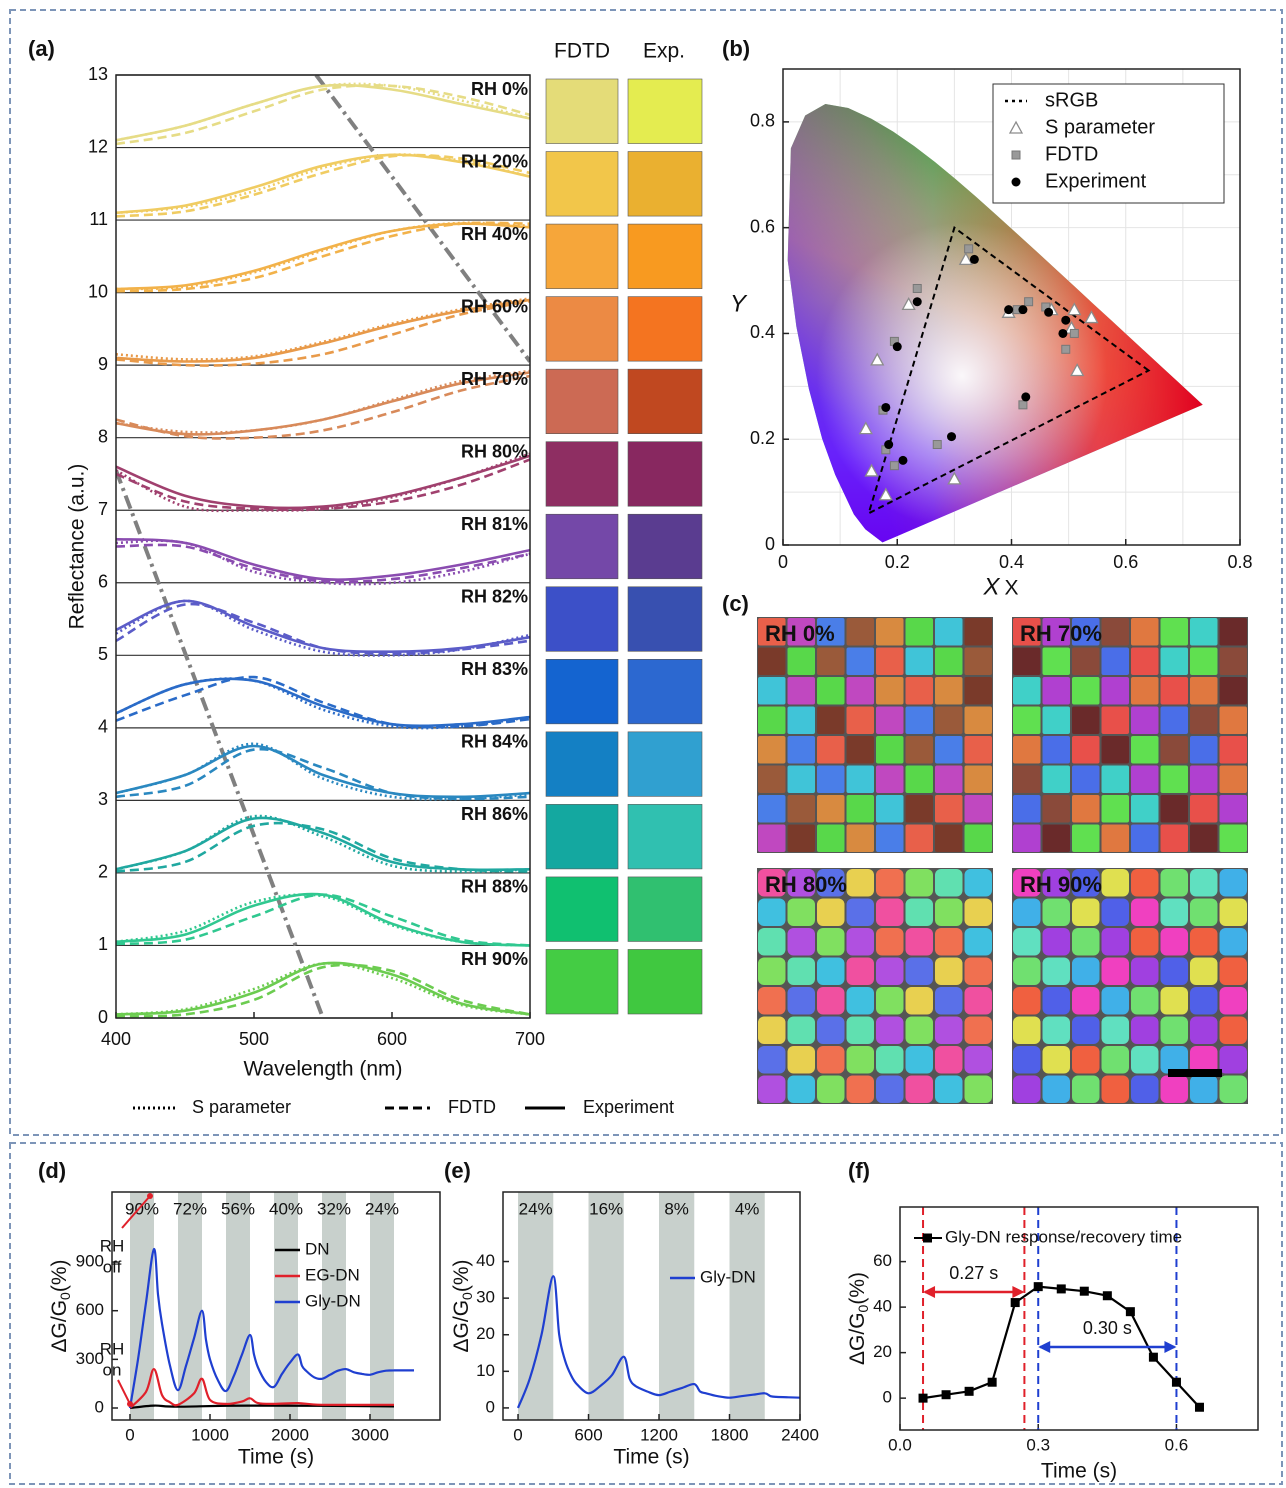 Image resolution: width=1286 pixels, height=1488 pixels. What do you see at coordinates (290, 1434) in the screenshot?
I see `x-tick-label: 2000` at bounding box center [290, 1434].